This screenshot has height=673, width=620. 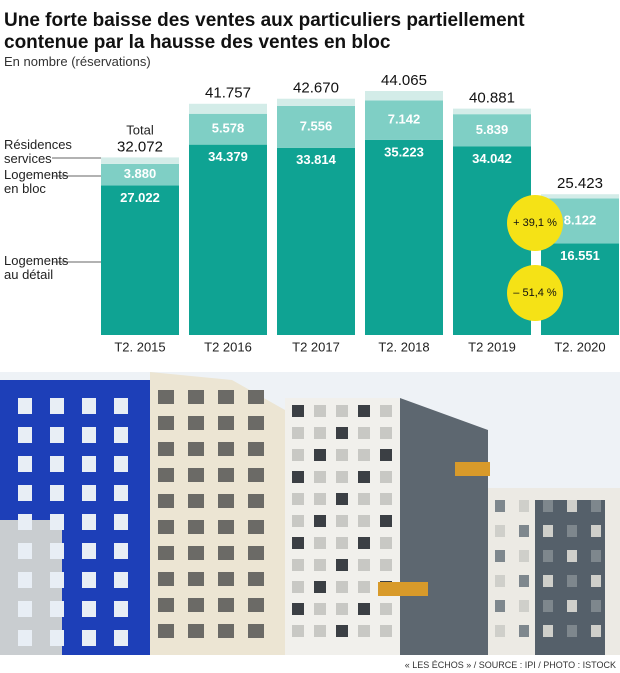 I want to click on chart-subtitle: En nombre (réservations), so click(x=77, y=61).